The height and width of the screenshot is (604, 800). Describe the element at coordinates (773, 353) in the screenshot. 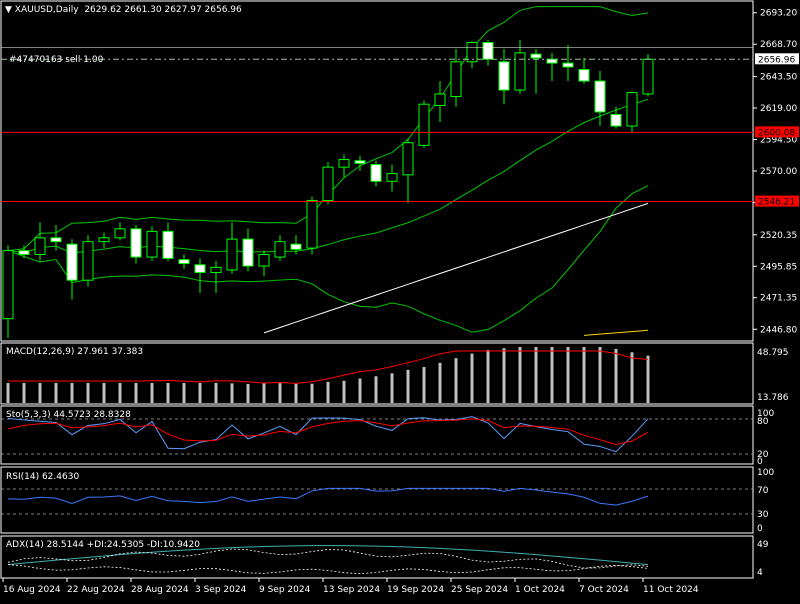

I see `macd-axis-top: 48.795` at that location.